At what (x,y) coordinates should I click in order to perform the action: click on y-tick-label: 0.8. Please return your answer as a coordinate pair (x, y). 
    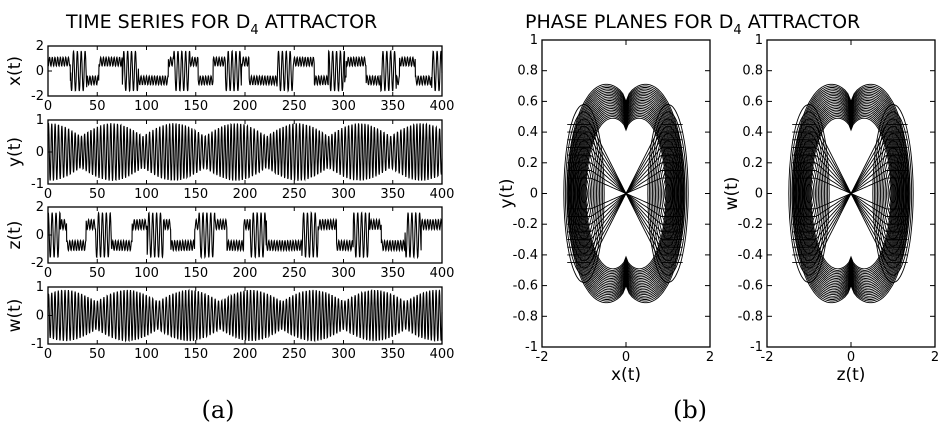
    Looking at the image, I should click on (527, 71).